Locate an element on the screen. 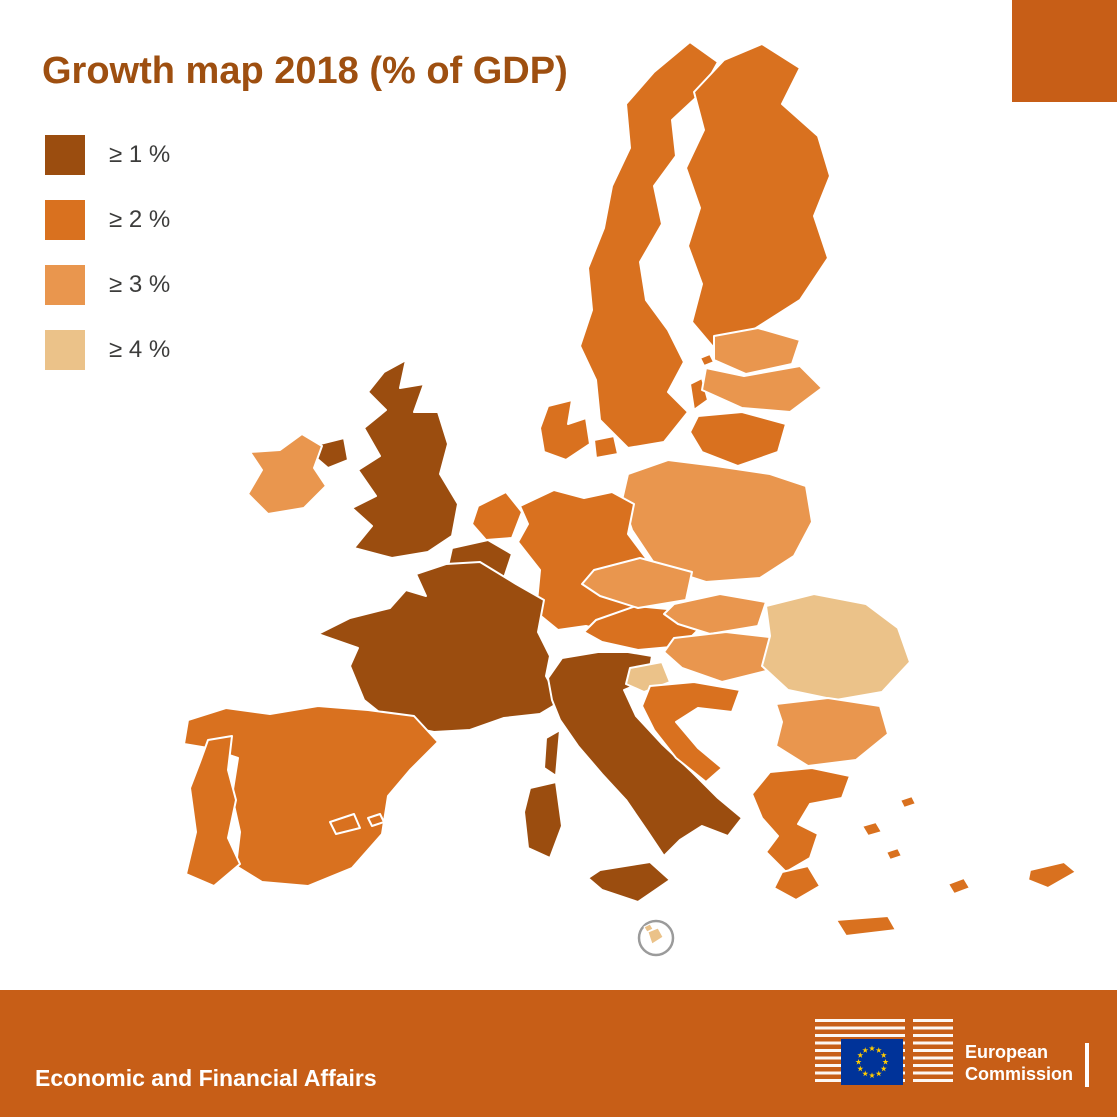  country-cyprus is located at coordinates (1052, 875).